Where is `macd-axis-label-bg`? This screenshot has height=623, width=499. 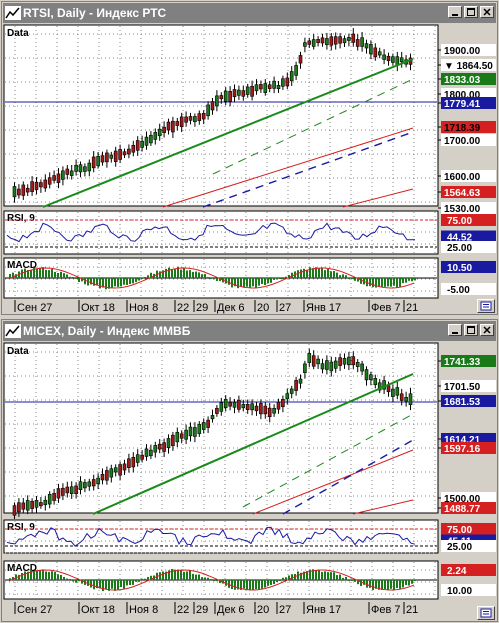 macd-axis-label-bg is located at coordinates (468, 590).